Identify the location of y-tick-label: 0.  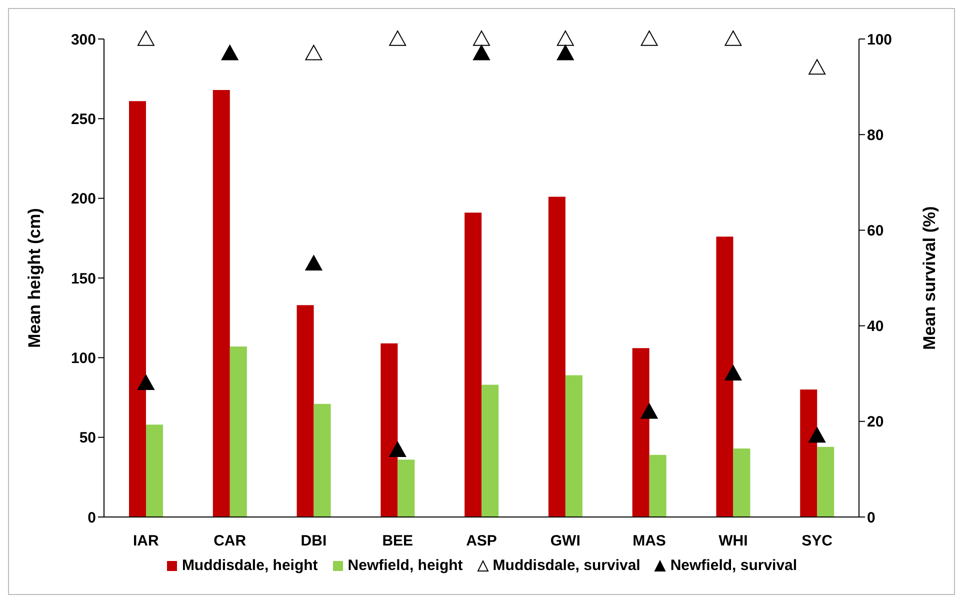
(92, 517).